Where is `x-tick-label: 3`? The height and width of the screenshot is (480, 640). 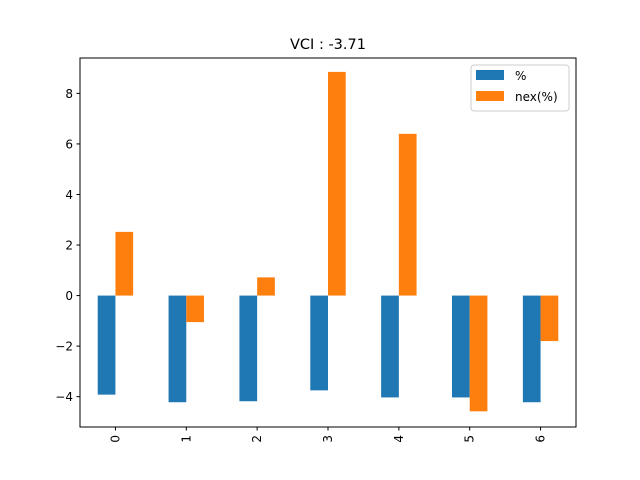 x-tick-label: 3 is located at coordinates (328, 439).